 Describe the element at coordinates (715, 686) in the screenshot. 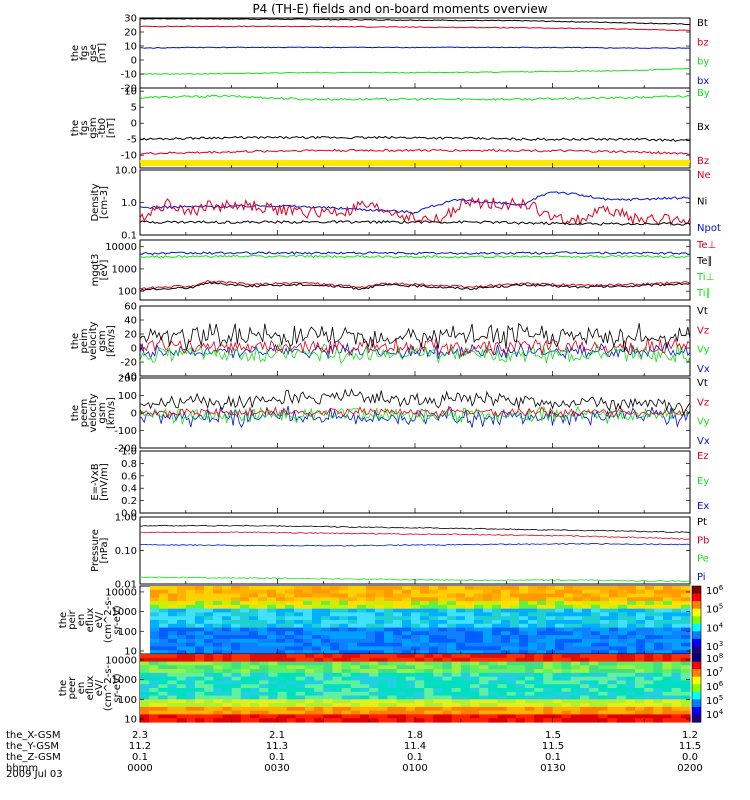

I see `colorbar-tick-label: 106` at that location.